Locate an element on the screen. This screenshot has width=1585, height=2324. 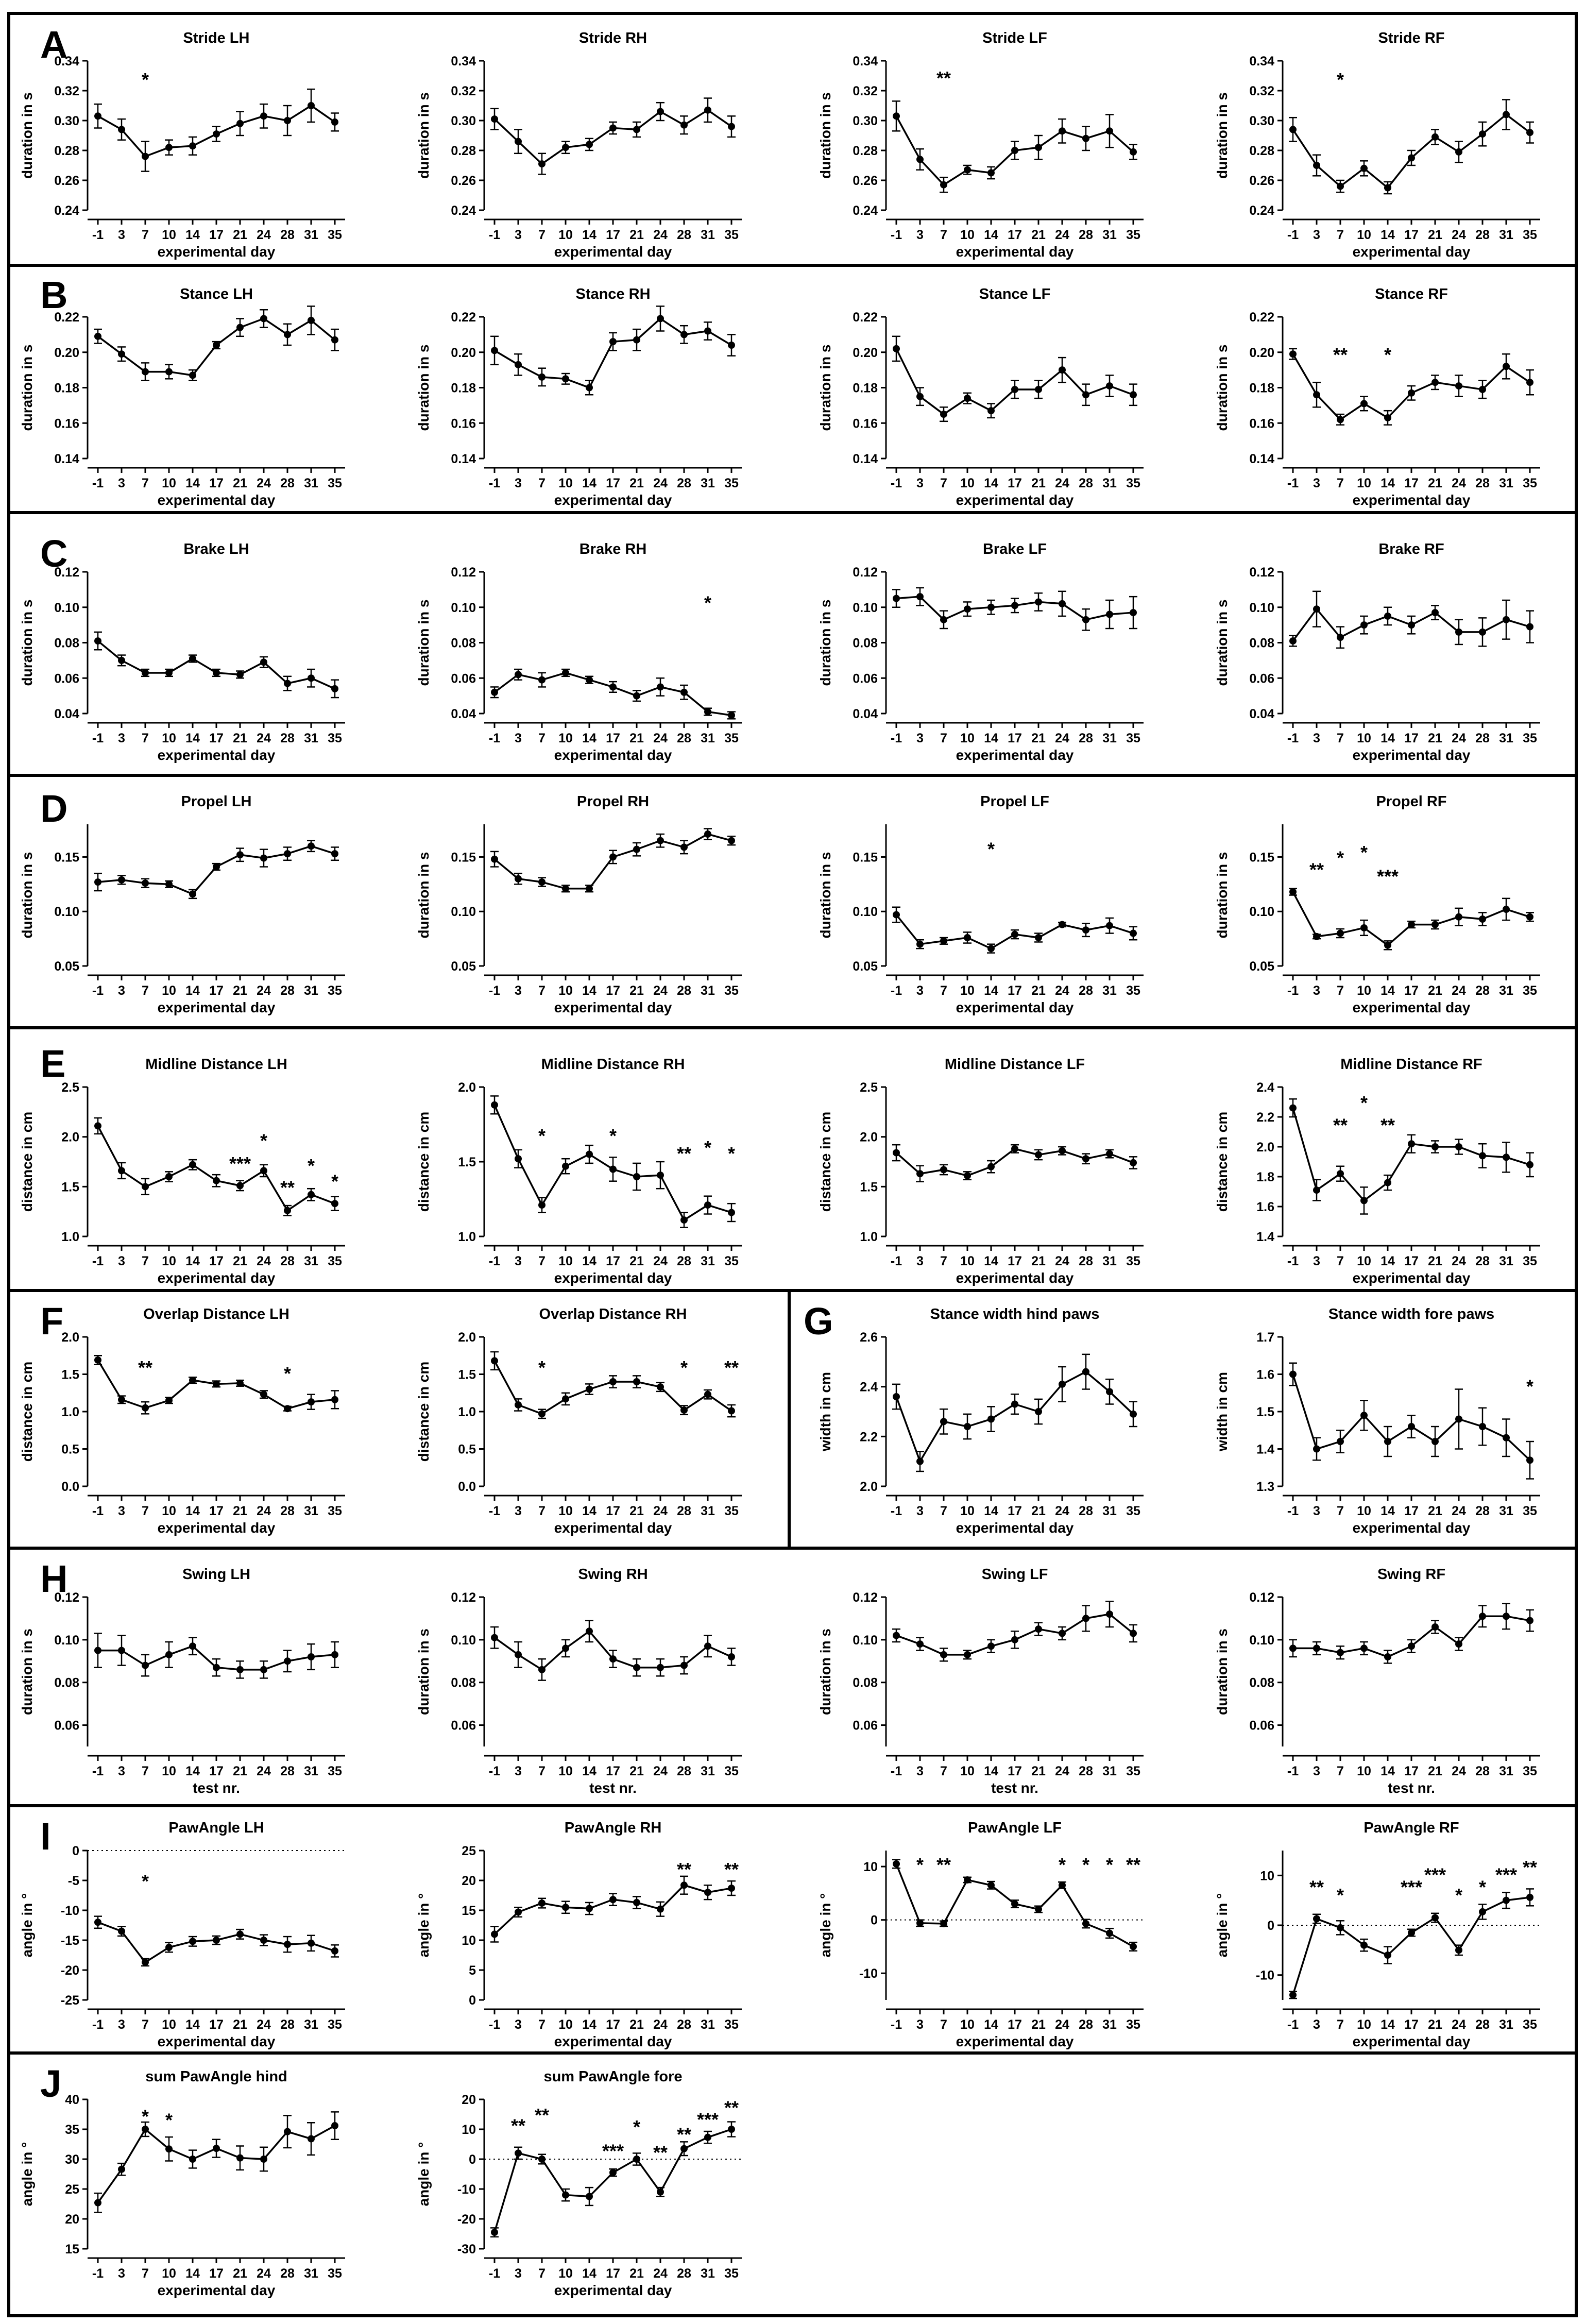
frame-row-F is located at coordinates (399, 1419).